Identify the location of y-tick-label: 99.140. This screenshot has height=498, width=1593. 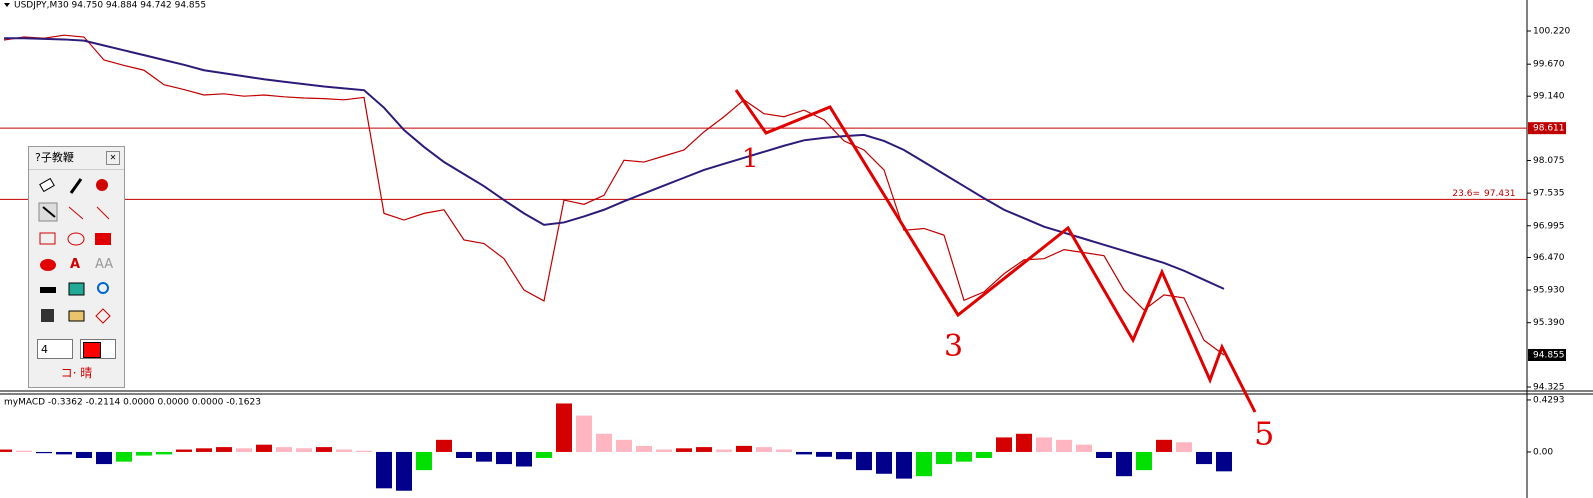
(1549, 97).